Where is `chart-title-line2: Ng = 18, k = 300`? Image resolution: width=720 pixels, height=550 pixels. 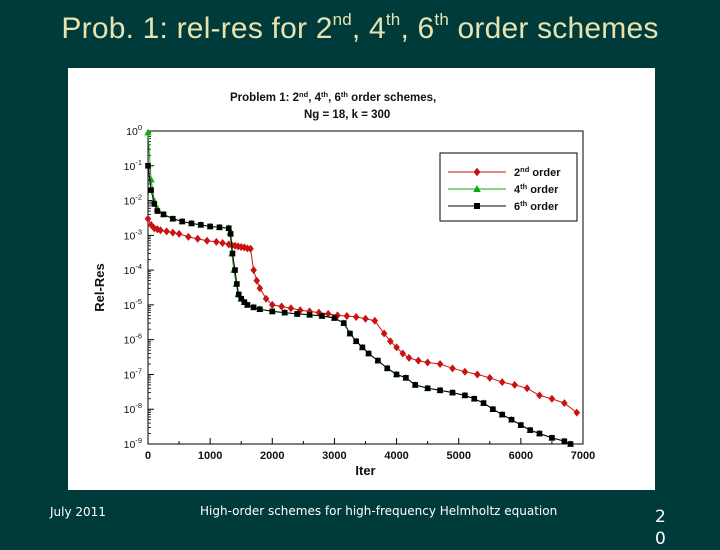
chart-title-line2: Ng = 18, k = 300 is located at coordinates (347, 115).